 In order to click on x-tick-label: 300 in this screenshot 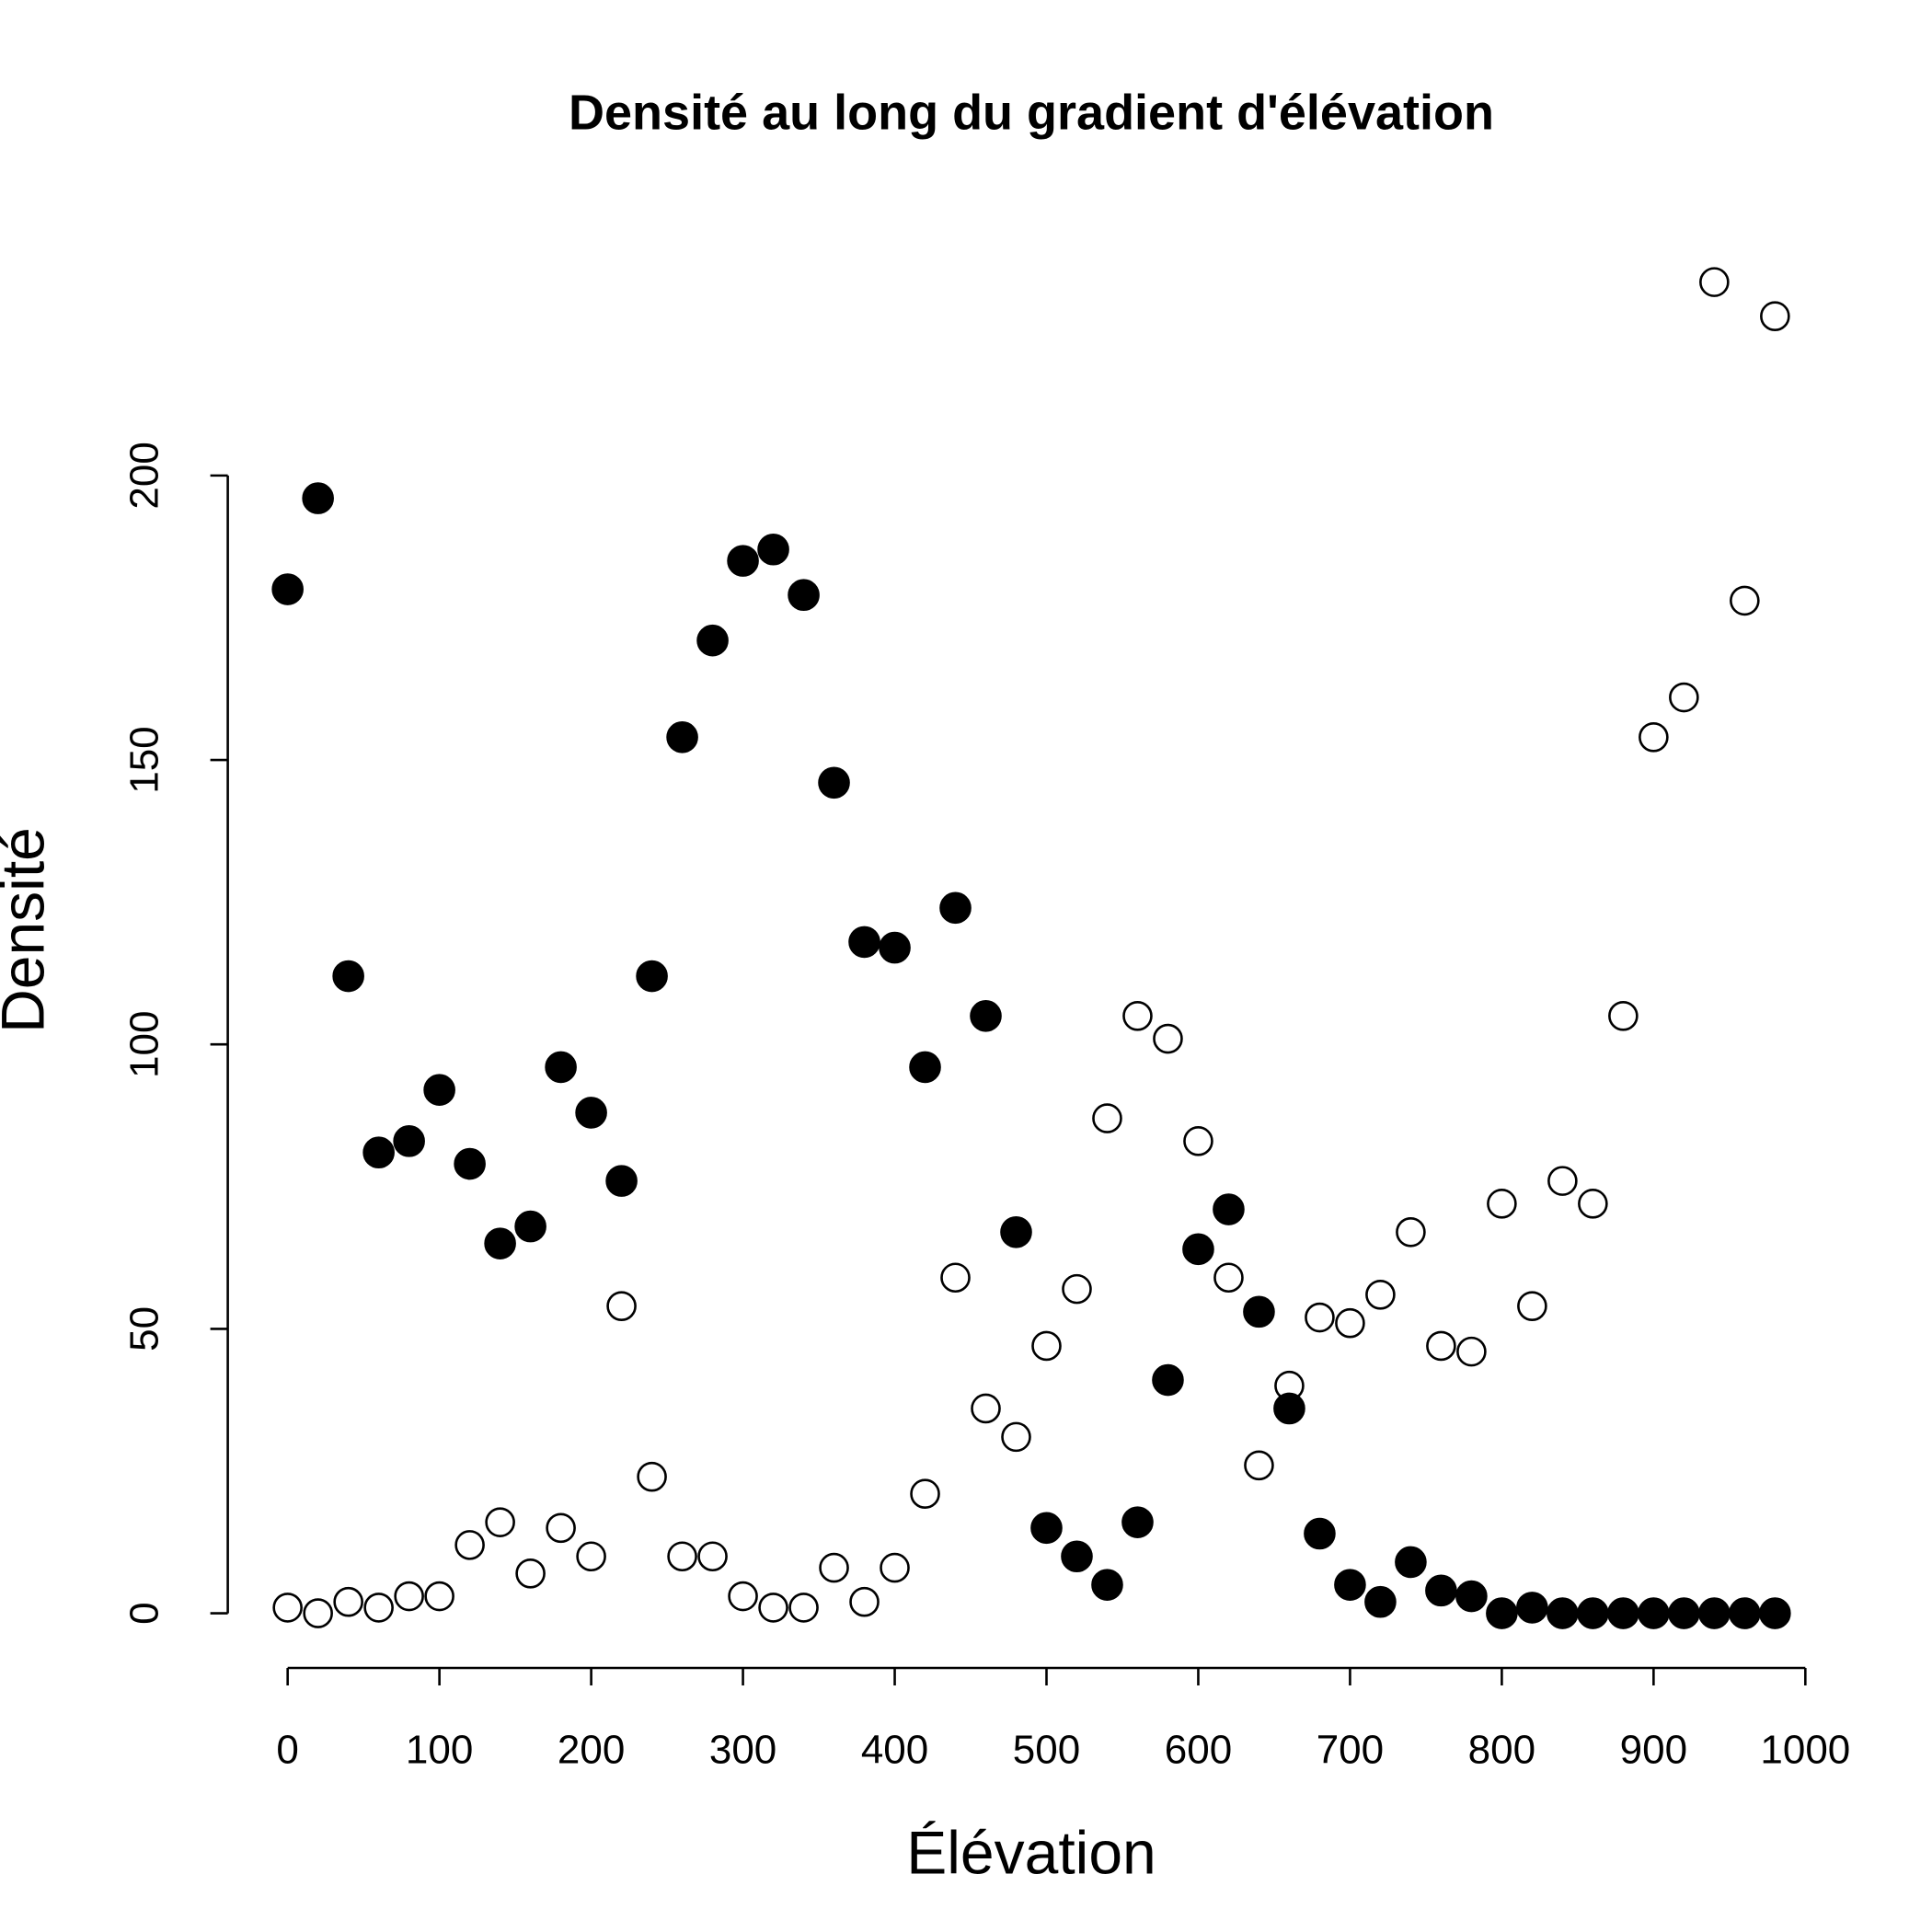, I will do `click(742, 1750)`.